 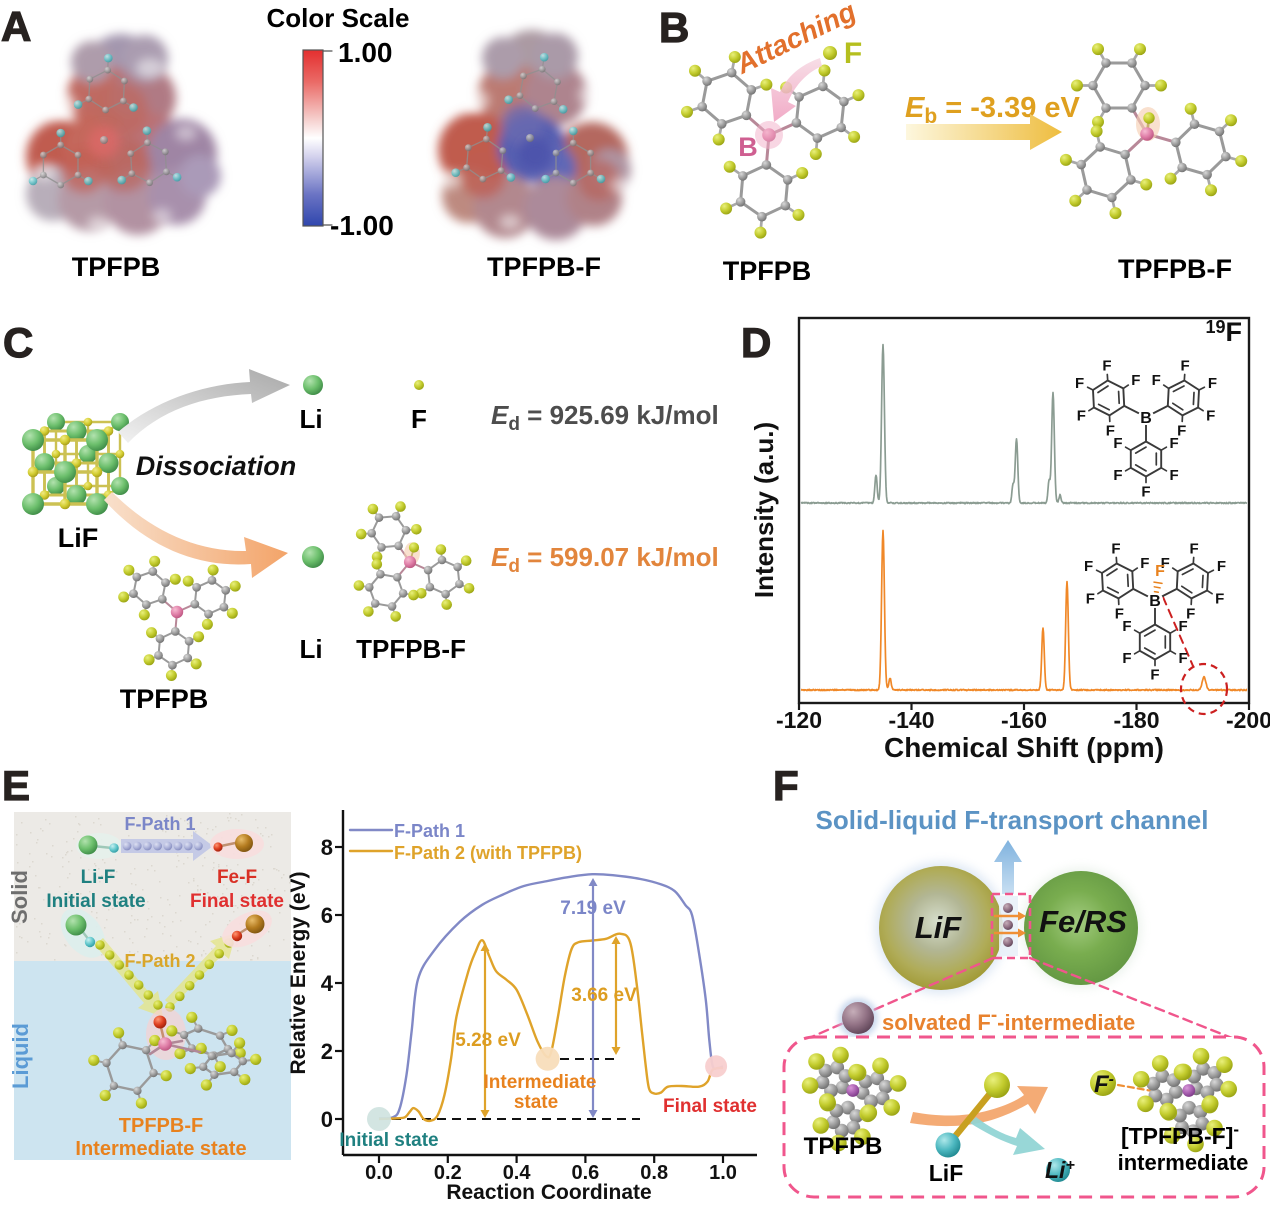 I want to click on svg-text: Eb = -3.39 eV, so click(x=993, y=110).